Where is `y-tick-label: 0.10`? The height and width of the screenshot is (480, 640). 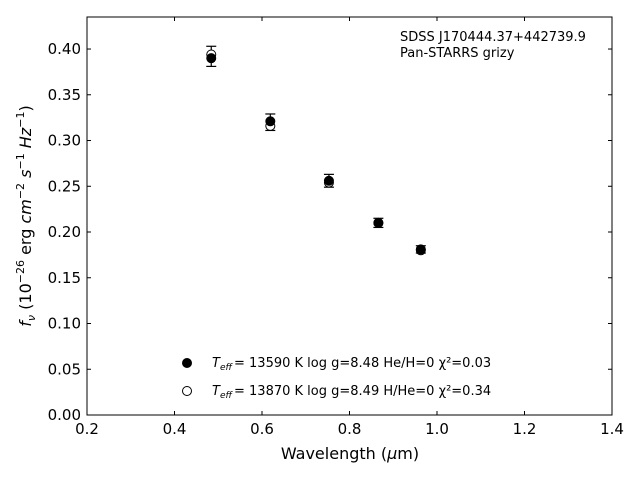 y-tick-label: 0.10 is located at coordinates (64, 324).